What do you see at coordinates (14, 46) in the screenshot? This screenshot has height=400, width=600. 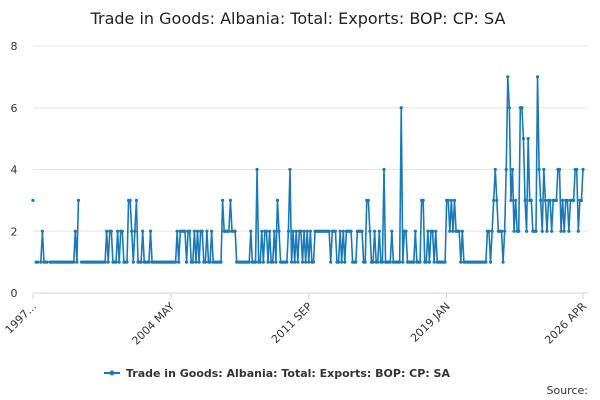 I see `y-tick-label: 8` at bounding box center [14, 46].